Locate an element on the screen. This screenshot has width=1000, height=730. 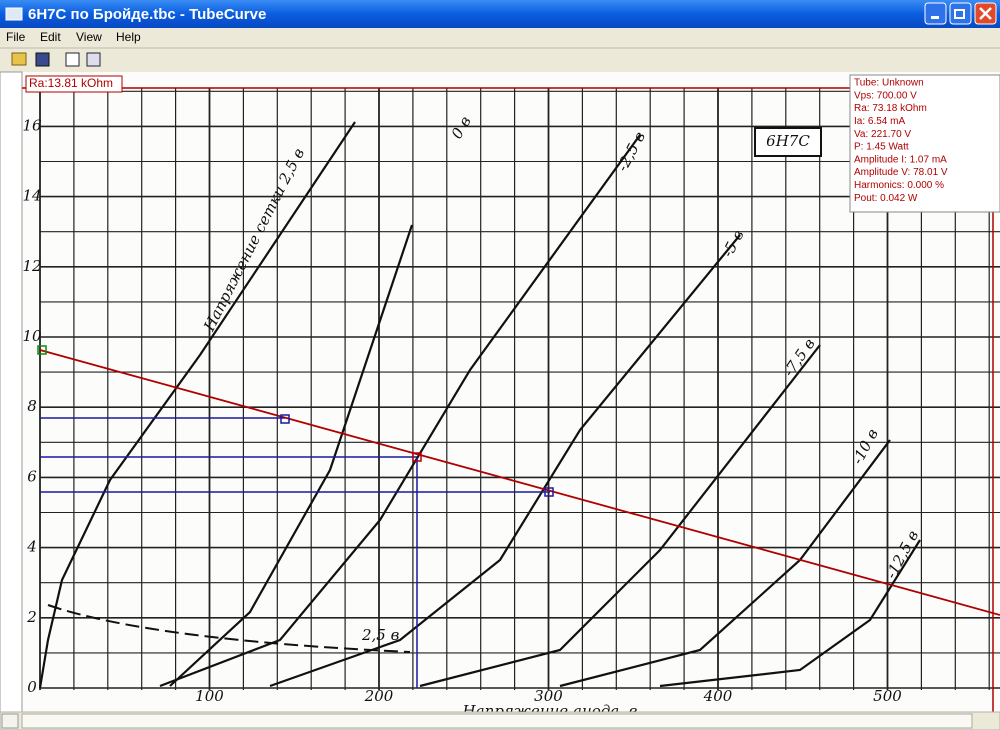
restore-button is located at coordinates (960, 13).